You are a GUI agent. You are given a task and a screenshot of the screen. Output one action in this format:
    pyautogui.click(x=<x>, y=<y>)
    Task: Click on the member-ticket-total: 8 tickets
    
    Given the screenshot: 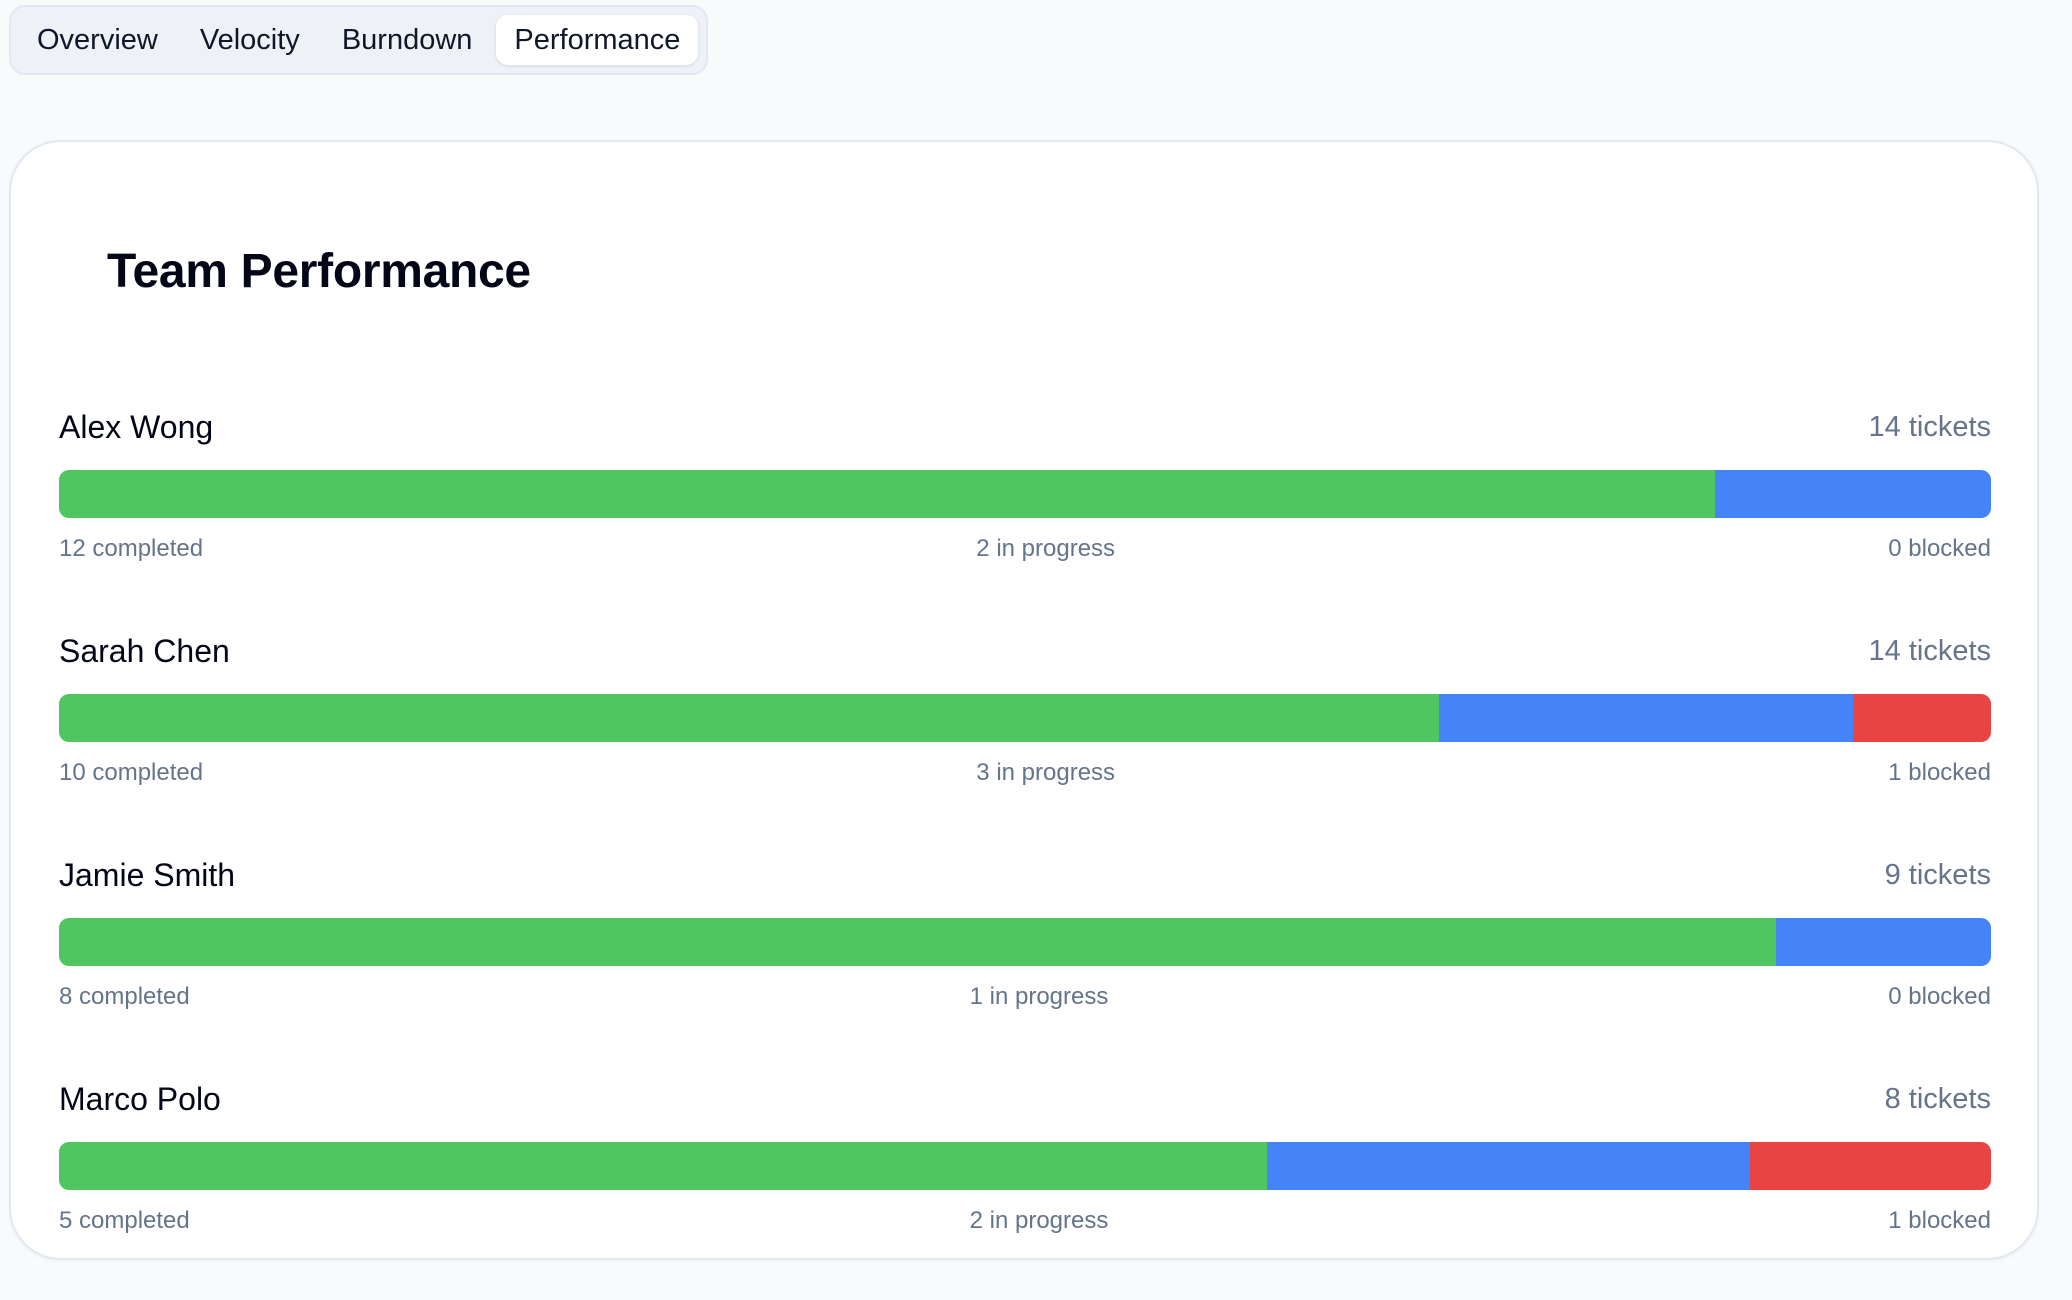 What is the action you would take?
    pyautogui.click(x=1937, y=1098)
    